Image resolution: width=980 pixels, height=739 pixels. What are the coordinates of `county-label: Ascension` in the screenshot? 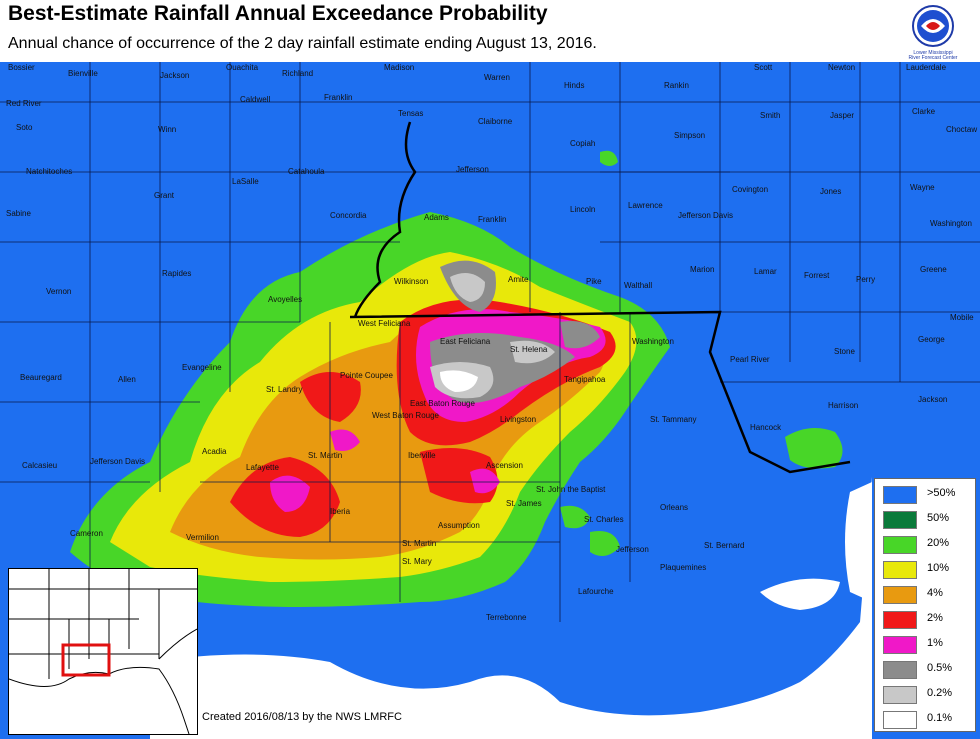 It's located at (504, 465).